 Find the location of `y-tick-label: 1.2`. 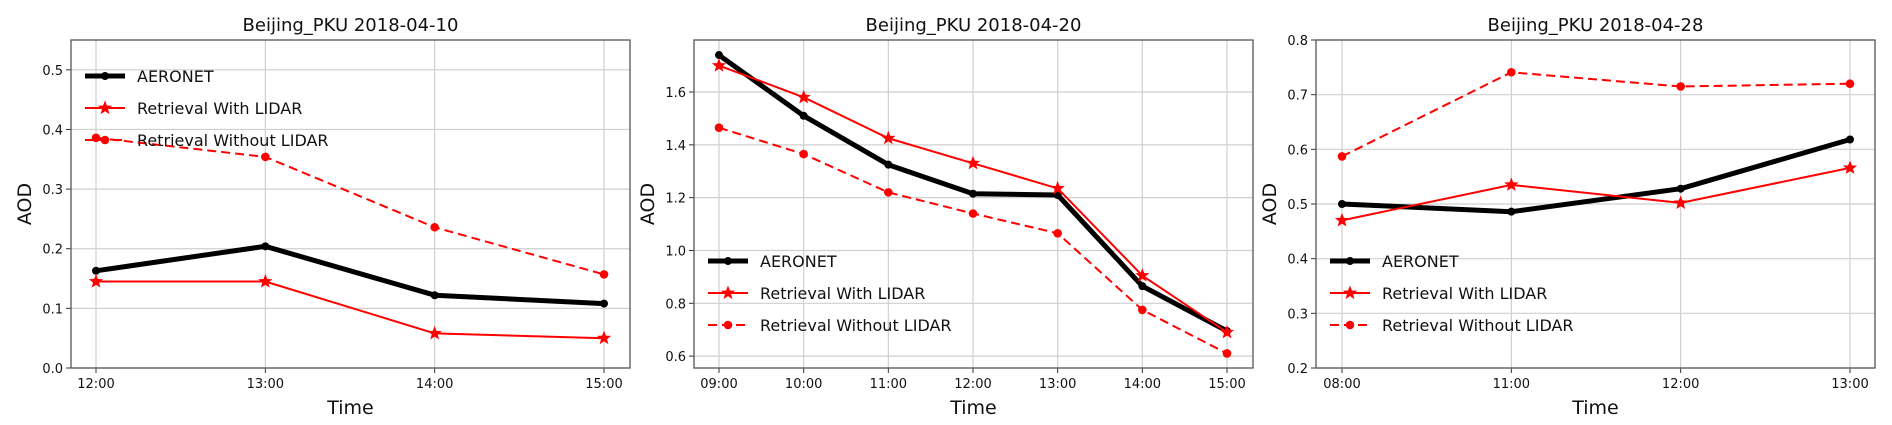

y-tick-label: 1.2 is located at coordinates (675, 199).